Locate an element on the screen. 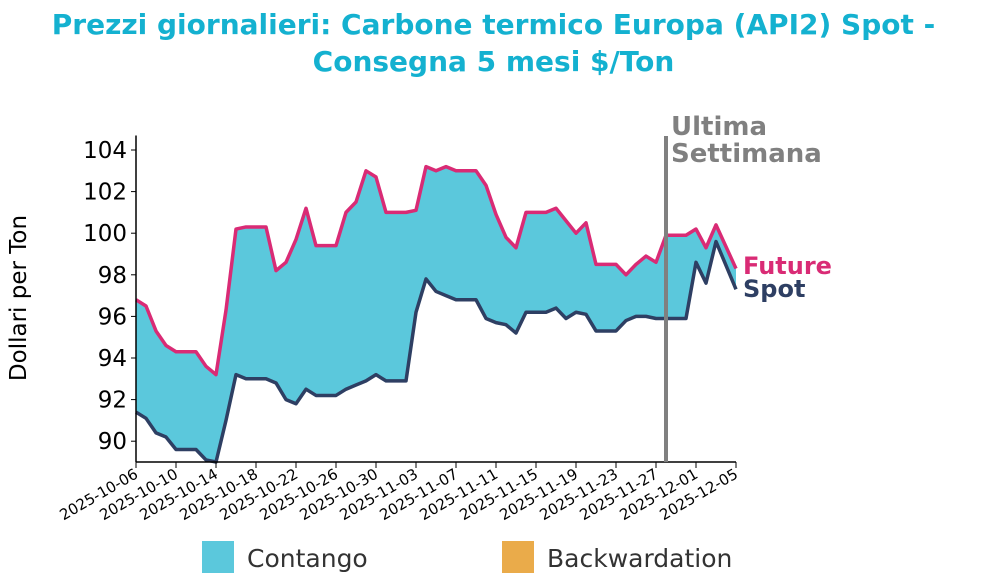  legend-label: Contango is located at coordinates (307, 558).